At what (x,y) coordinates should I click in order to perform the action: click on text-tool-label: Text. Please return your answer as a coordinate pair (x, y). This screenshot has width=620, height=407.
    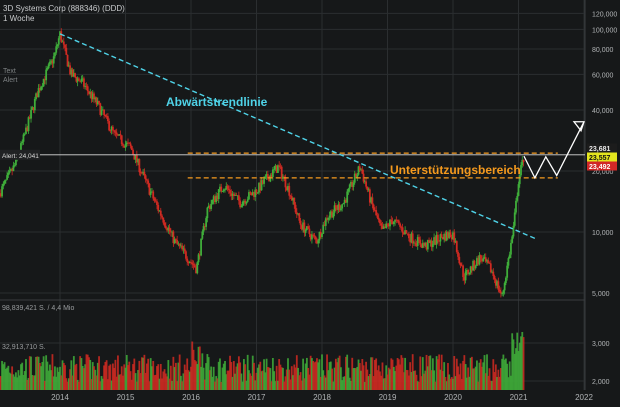
    Looking at the image, I should click on (9, 71).